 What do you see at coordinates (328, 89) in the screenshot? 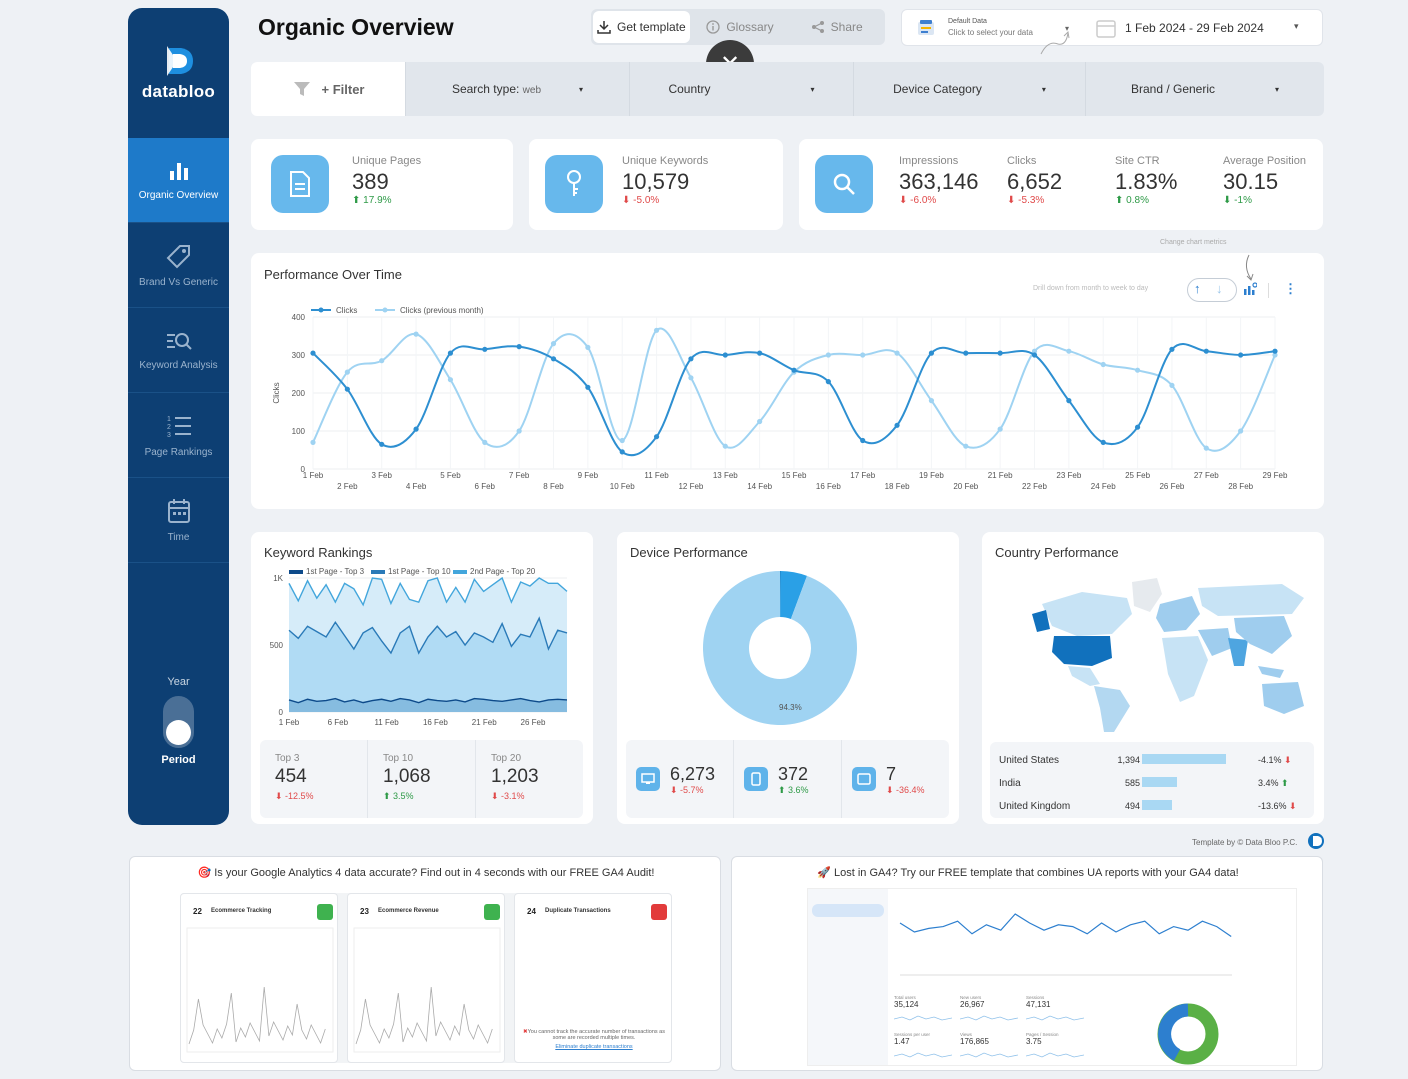
I see `add-filter-button: + Filter` at bounding box center [328, 89].